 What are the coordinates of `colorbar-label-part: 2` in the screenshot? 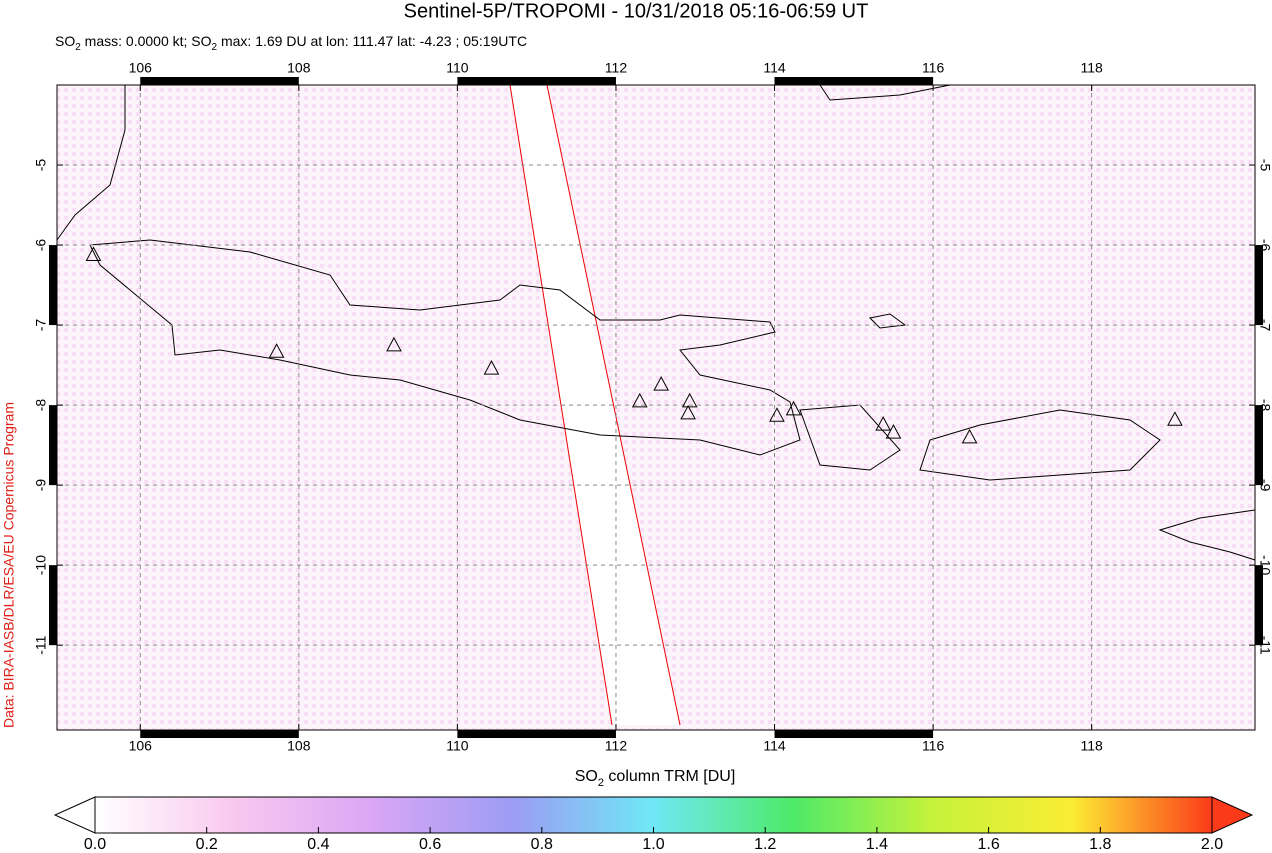 It's located at (601, 783).